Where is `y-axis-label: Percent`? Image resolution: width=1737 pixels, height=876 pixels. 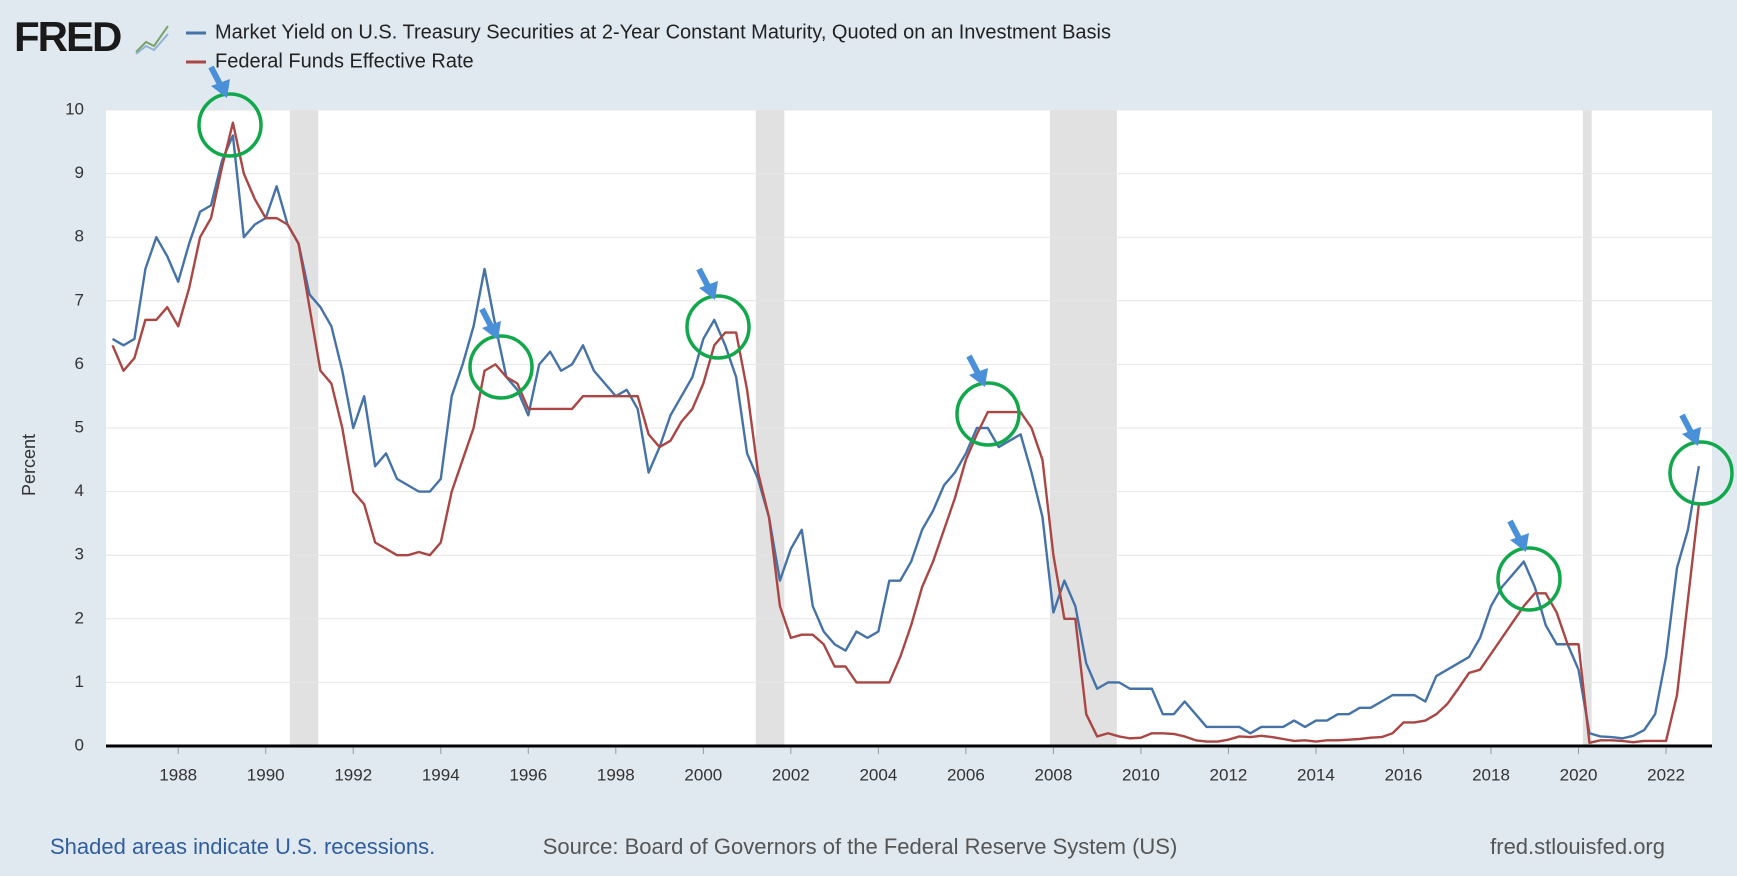
y-axis-label: Percent is located at coordinates (29, 465).